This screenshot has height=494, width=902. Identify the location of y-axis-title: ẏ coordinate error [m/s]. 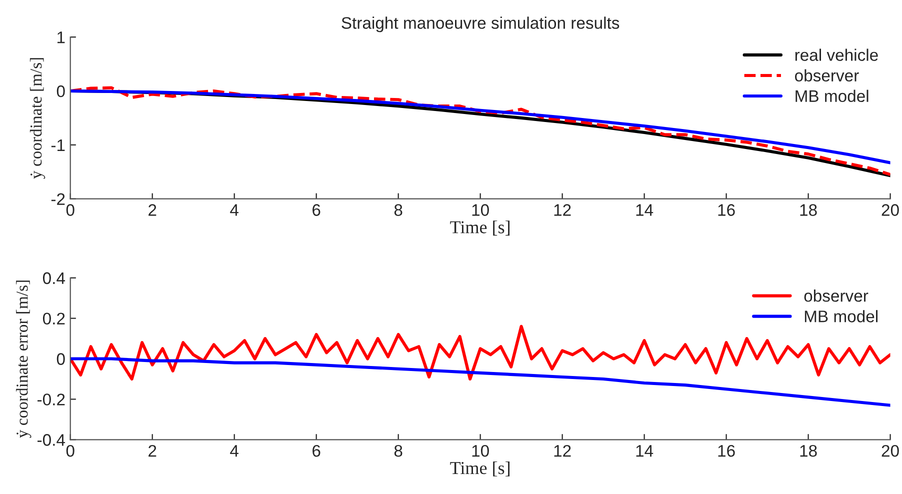
(24, 359).